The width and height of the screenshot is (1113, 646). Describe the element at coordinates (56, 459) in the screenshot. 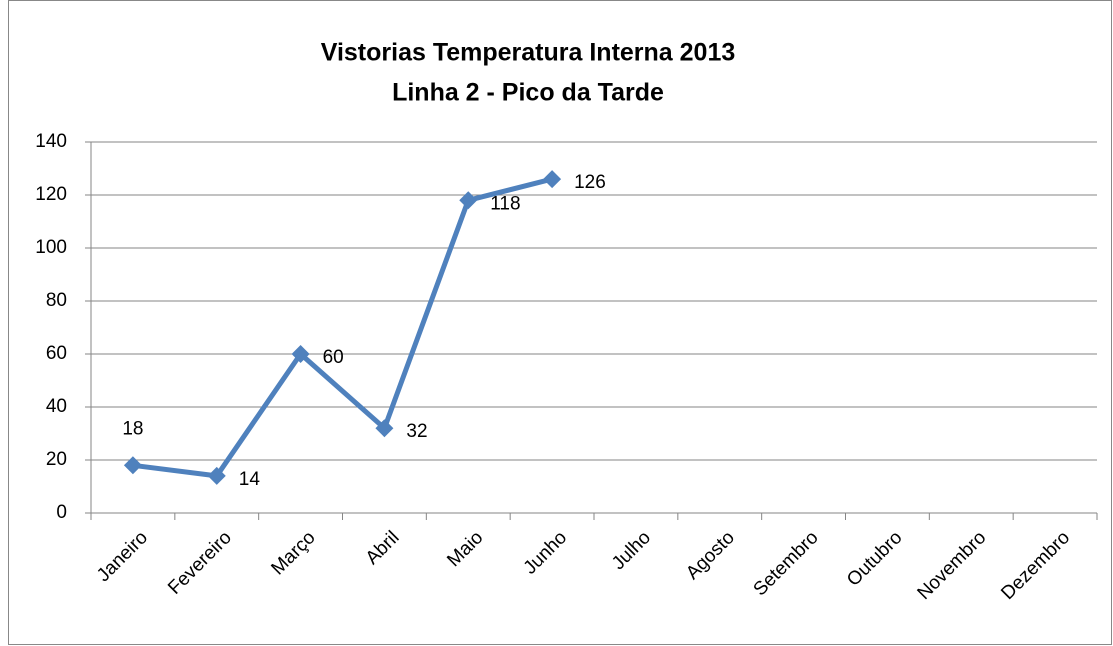

I see `y-tick-label: 20` at that location.